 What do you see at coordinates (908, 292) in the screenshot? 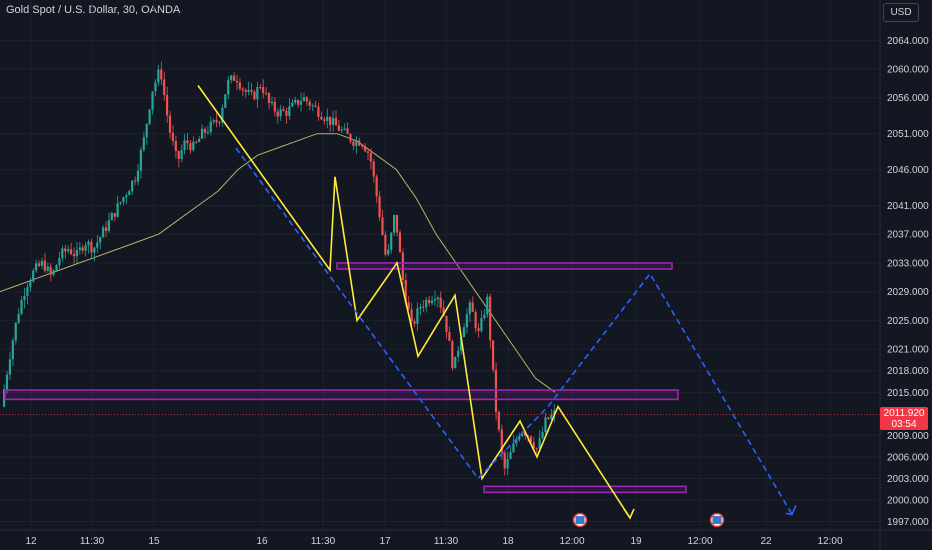
I see `y-tick-label: 2029.000` at bounding box center [908, 292].